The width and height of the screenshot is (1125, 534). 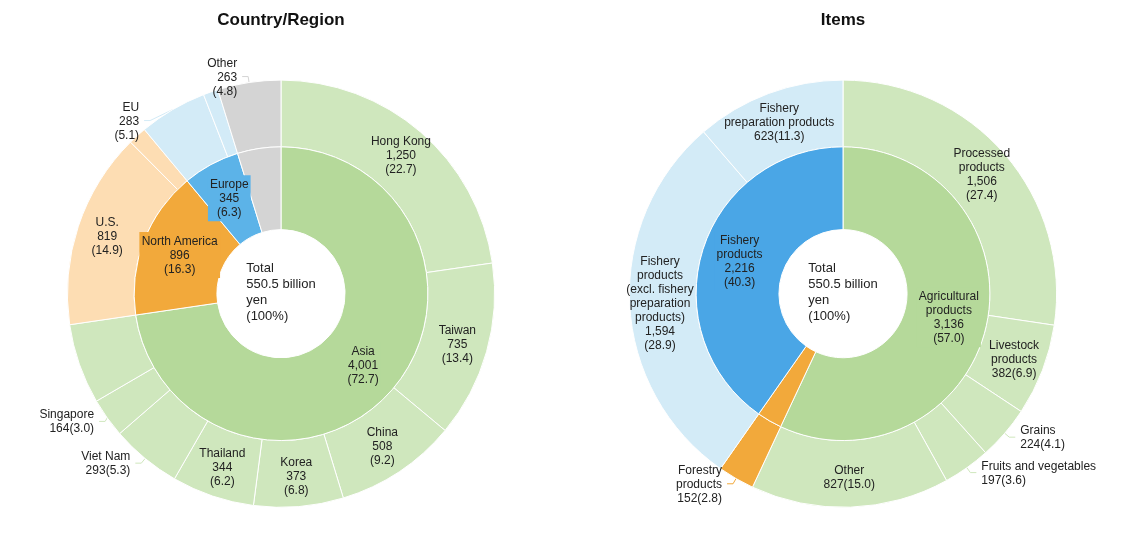 I want to click on data-label: 827(15.0), so click(x=849, y=483).